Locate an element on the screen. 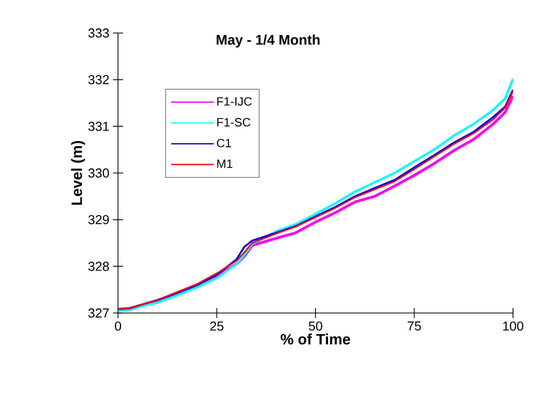  x-tick-label: 0 is located at coordinates (118, 326).